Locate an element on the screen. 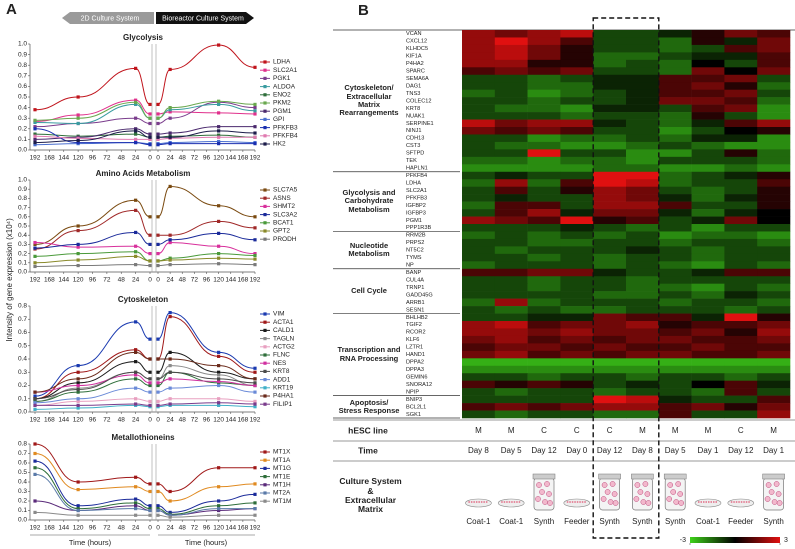 The image size is (795, 549). gene-label: GADD45G is located at coordinates (419, 295).